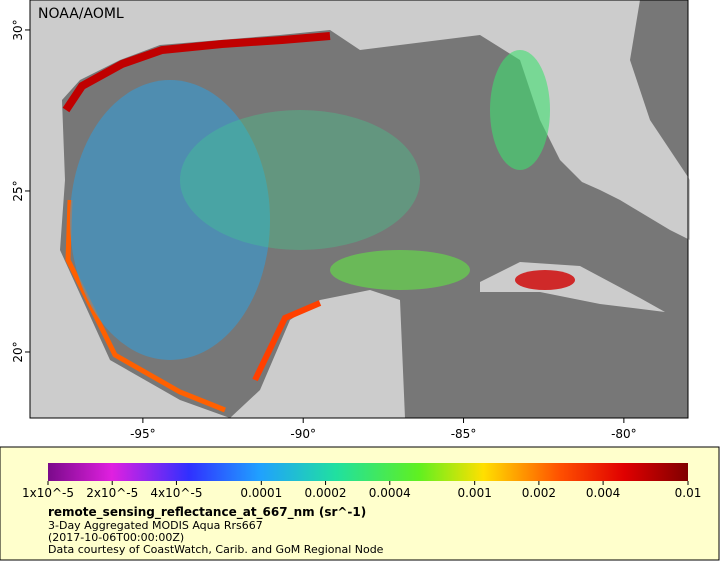 The height and width of the screenshot is (565, 720). Describe the element at coordinates (390, 493) in the screenshot. I see `colorbar-tick-label: 0.0004` at that location.